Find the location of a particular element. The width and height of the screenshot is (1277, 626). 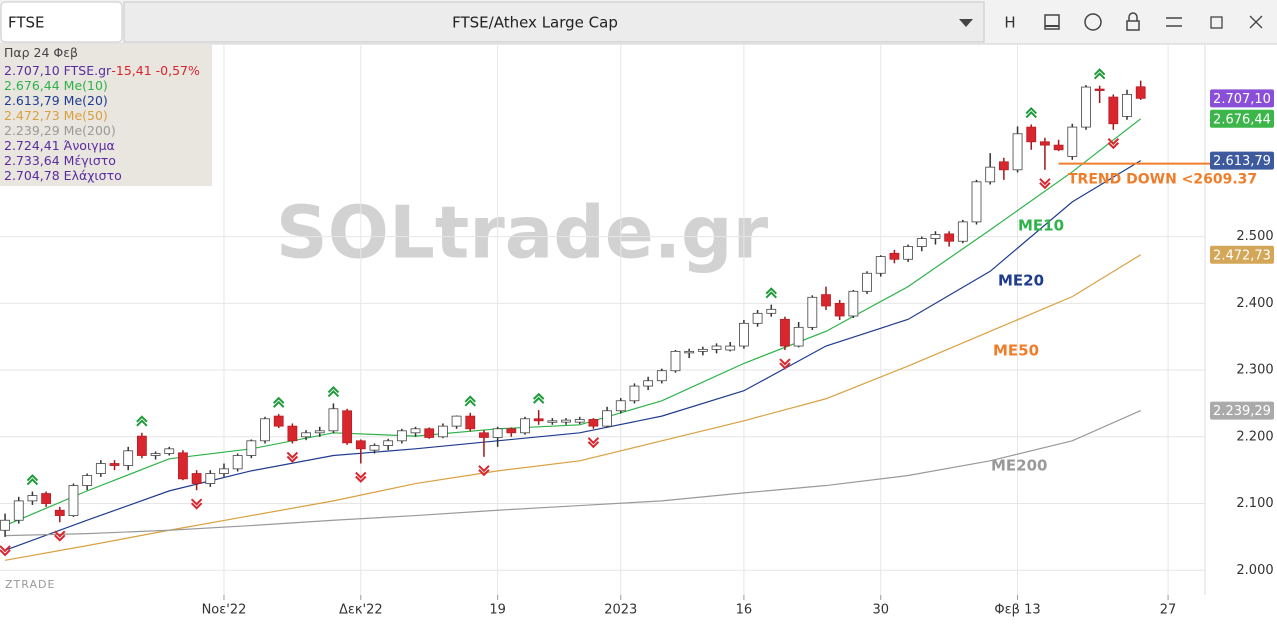

x-tick-label: 19 is located at coordinates (497, 610).